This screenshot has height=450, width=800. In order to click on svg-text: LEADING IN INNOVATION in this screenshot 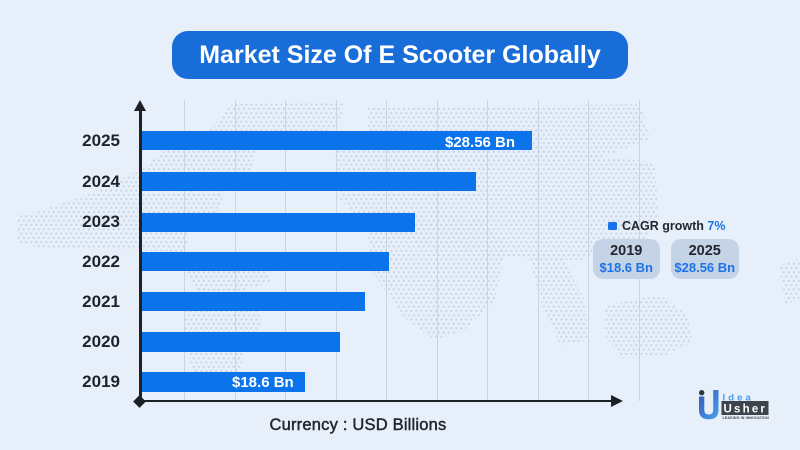, I will do `click(746, 418)`.